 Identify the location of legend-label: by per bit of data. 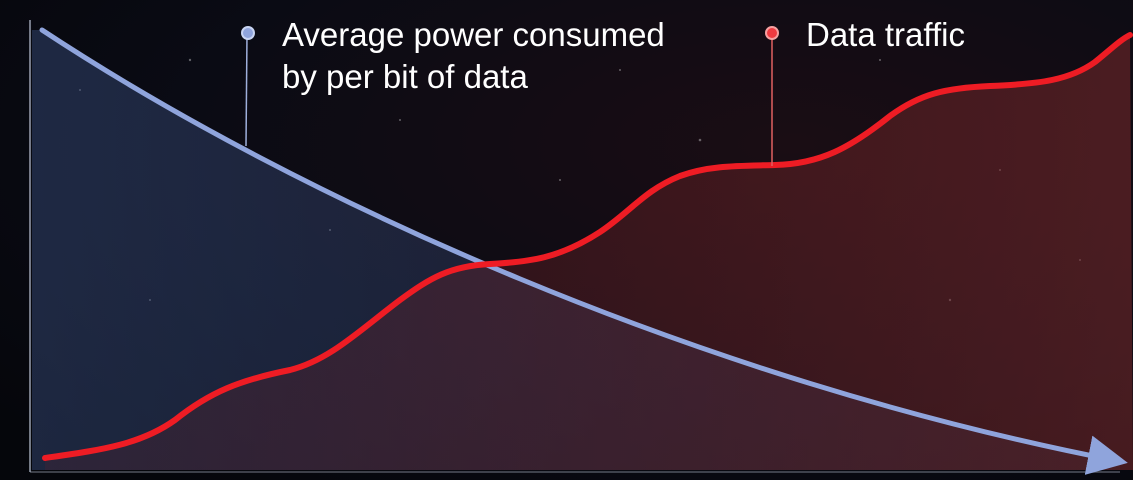
(405, 76).